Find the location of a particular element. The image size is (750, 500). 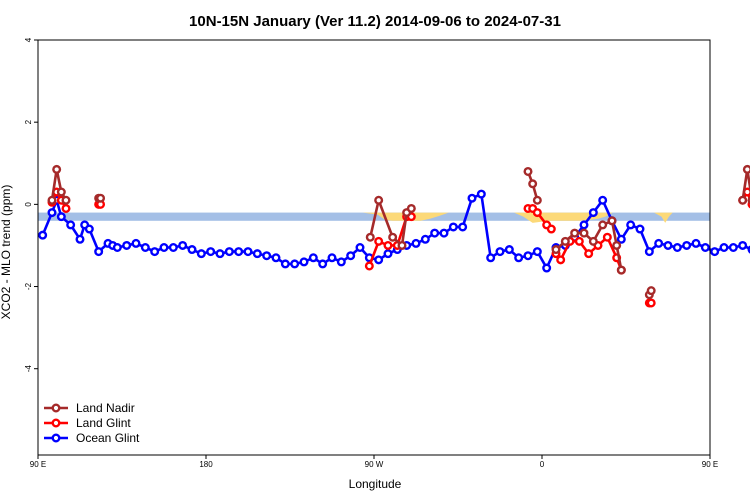

x-tick-label: 0 is located at coordinates (542, 464).